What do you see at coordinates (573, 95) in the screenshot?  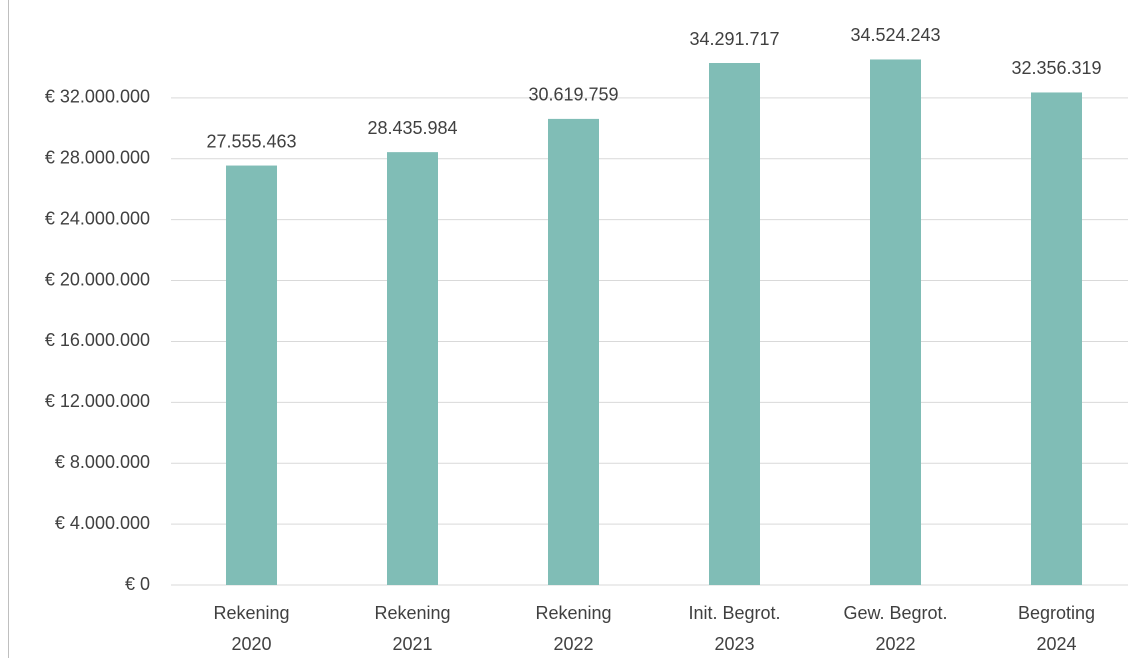 I see `value-label: 30.619.759` at bounding box center [573, 95].